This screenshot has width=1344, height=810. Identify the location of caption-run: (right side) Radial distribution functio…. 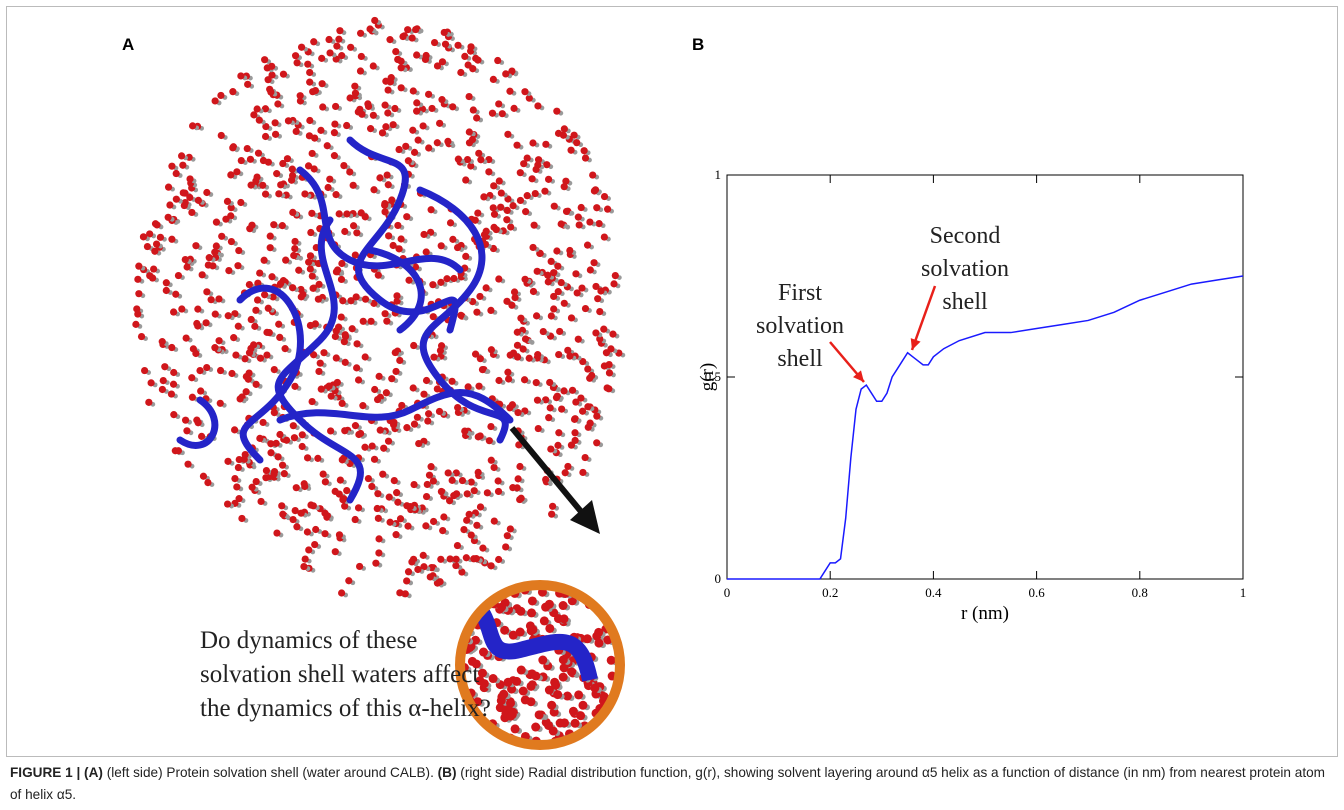
(667, 783).